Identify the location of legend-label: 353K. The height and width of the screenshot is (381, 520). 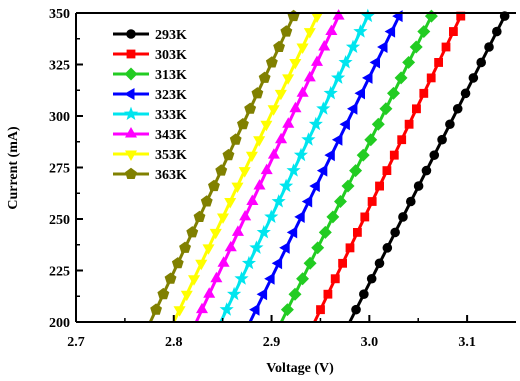
(171, 155).